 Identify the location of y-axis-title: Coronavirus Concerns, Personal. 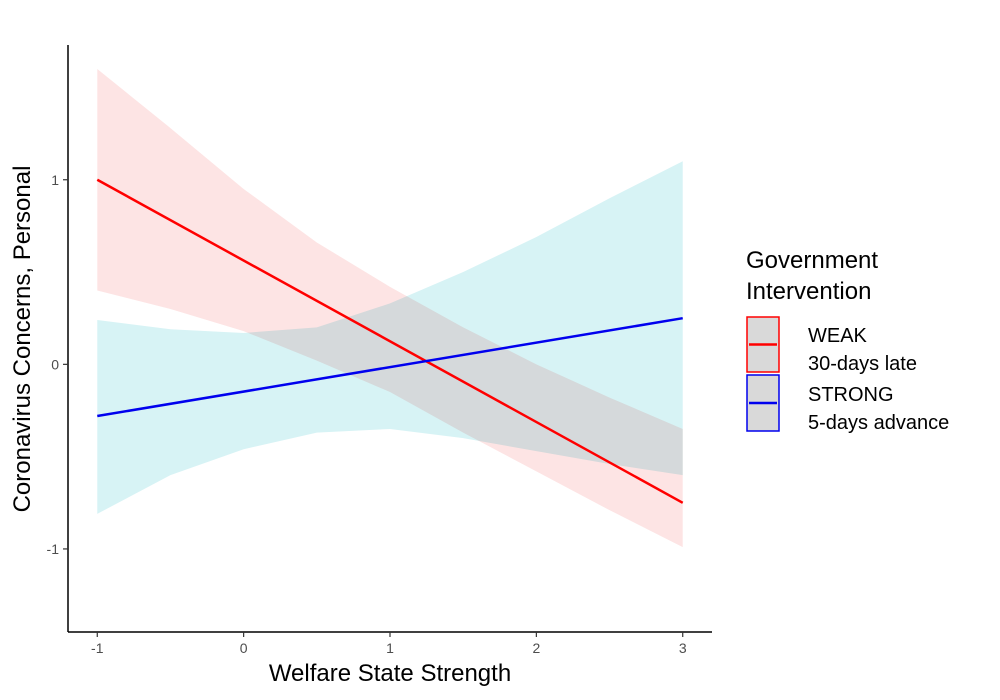
(22, 339).